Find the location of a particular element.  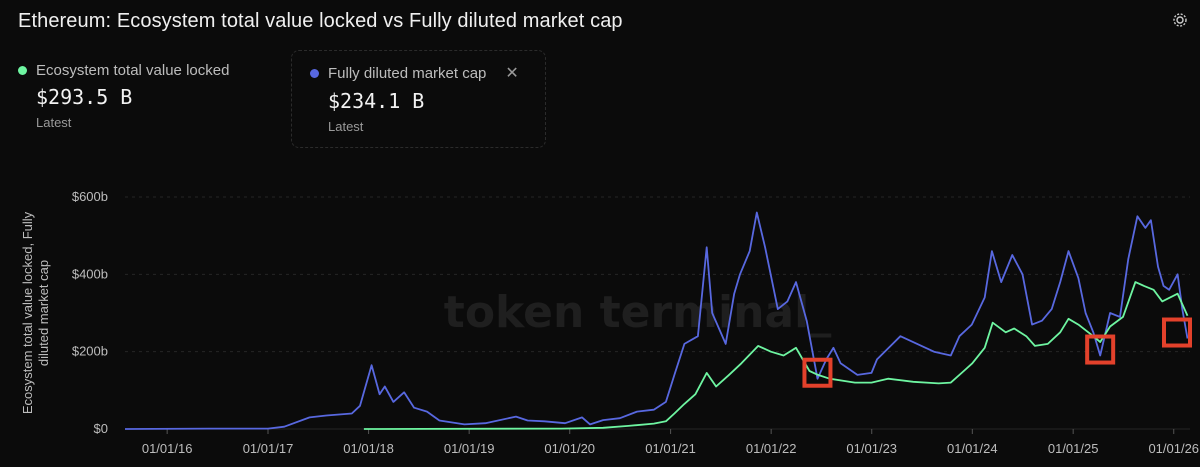

x-tick-label: 01/01/17 is located at coordinates (268, 448).